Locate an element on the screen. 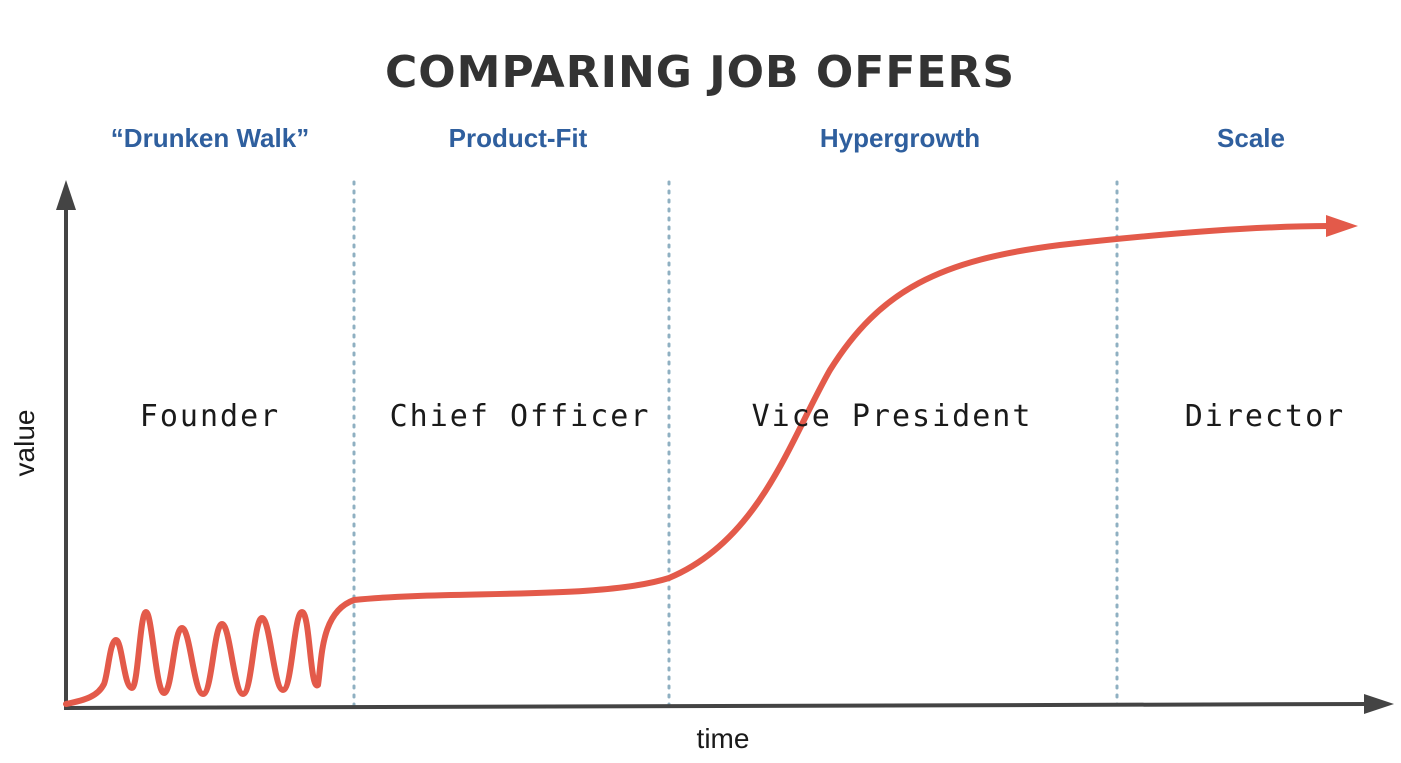 The image size is (1401, 763). stage-label-product-fit: Product-Fit is located at coordinates (518, 138).